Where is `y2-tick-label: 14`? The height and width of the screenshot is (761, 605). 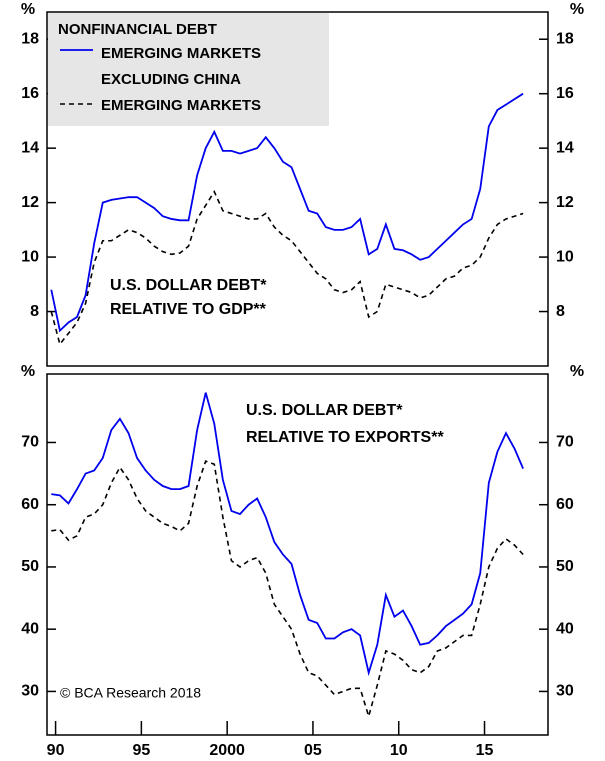 y2-tick-label: 14 is located at coordinates (565, 147).